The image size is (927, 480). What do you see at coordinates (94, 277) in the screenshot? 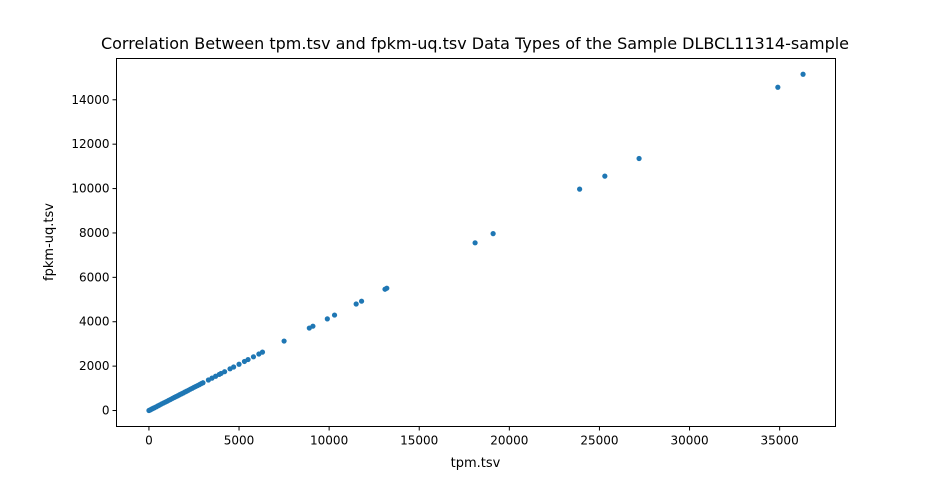
I see `y-tick-label: 6000` at bounding box center [94, 277].